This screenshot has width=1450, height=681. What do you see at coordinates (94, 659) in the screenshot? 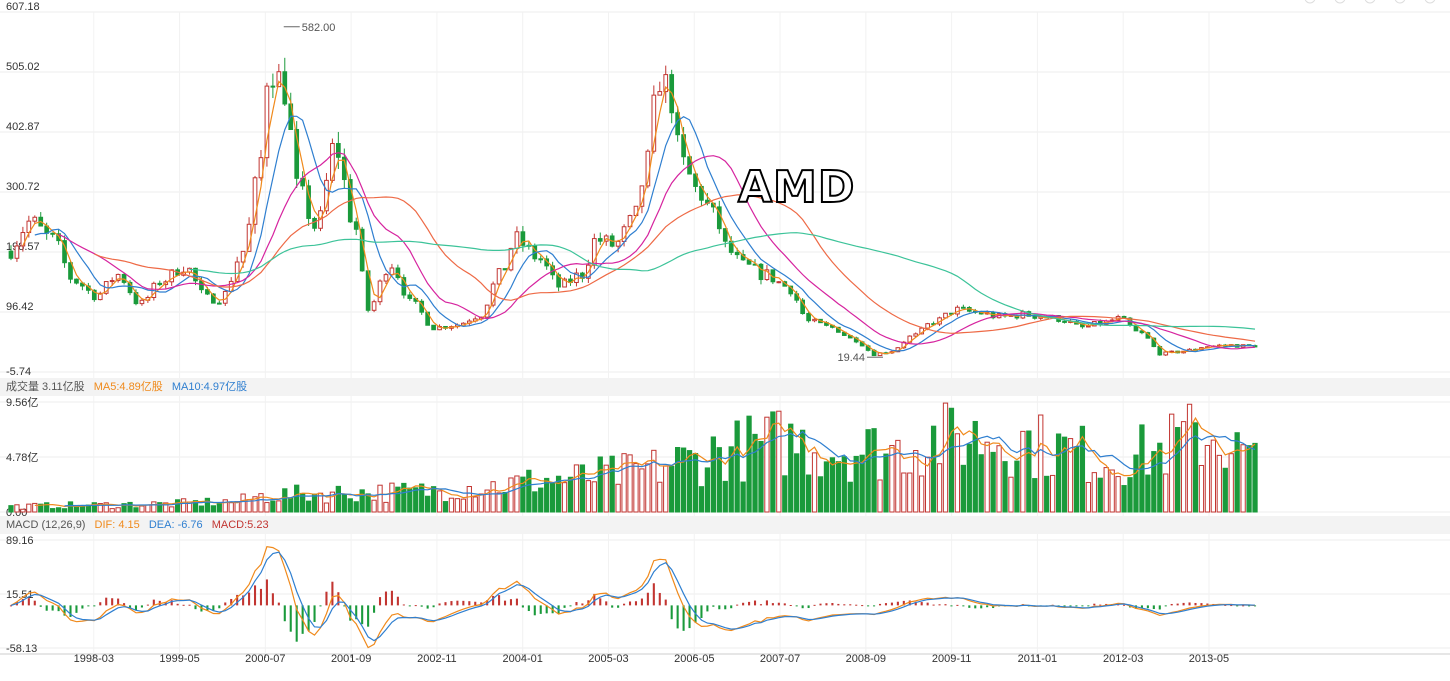
I see `x-tick-label: 1998-03` at bounding box center [94, 659].